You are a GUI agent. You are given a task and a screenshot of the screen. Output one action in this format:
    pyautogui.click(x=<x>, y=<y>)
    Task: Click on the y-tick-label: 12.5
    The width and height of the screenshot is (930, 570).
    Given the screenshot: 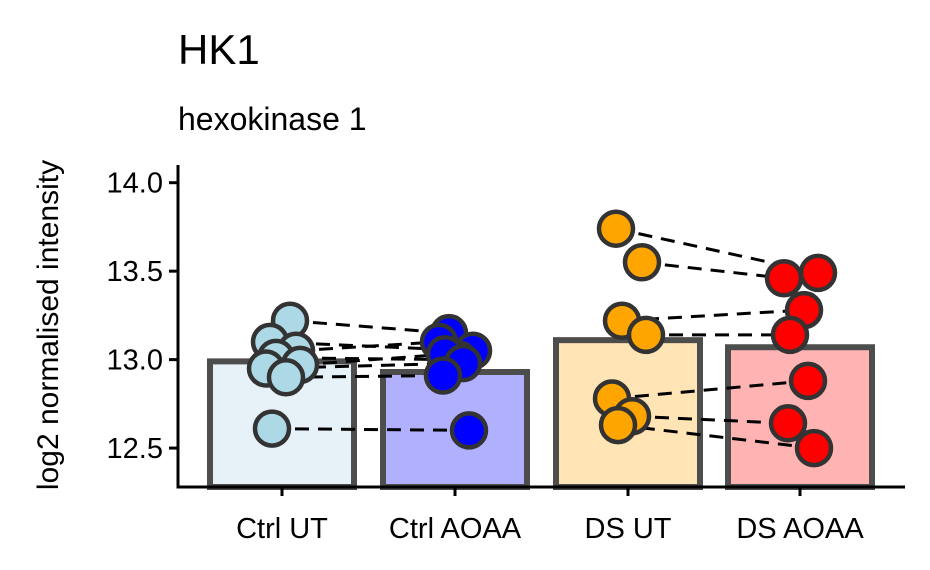 What is the action you would take?
    pyautogui.click(x=135, y=449)
    